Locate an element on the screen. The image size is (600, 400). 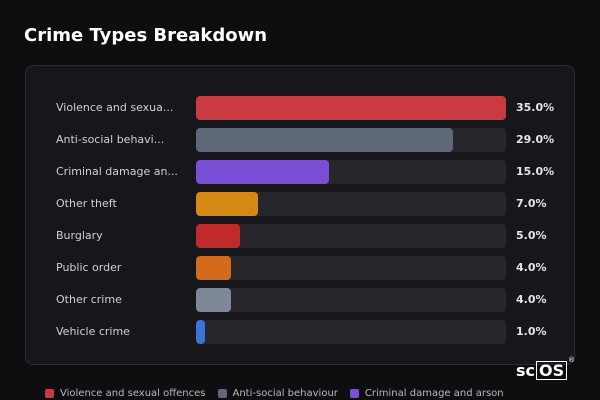
legend-label: Criminal damage and arson is located at coordinates (434, 393).